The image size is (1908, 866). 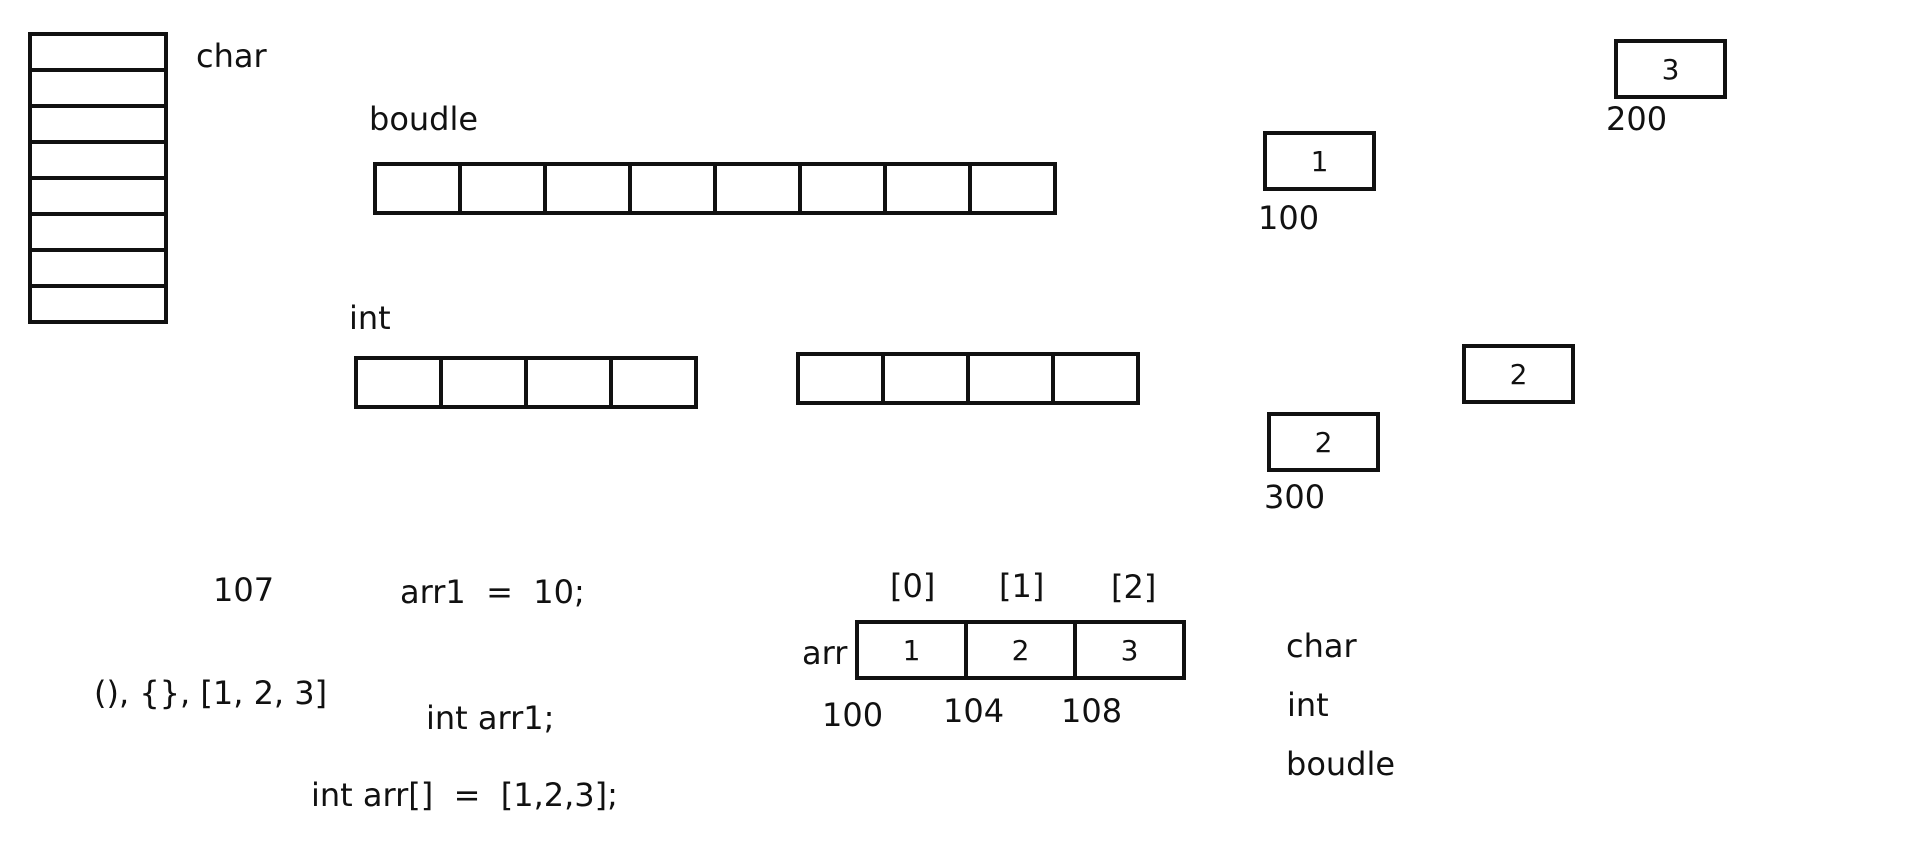 I want to click on array-cells: 1 2 3, so click(x=1020, y=650).